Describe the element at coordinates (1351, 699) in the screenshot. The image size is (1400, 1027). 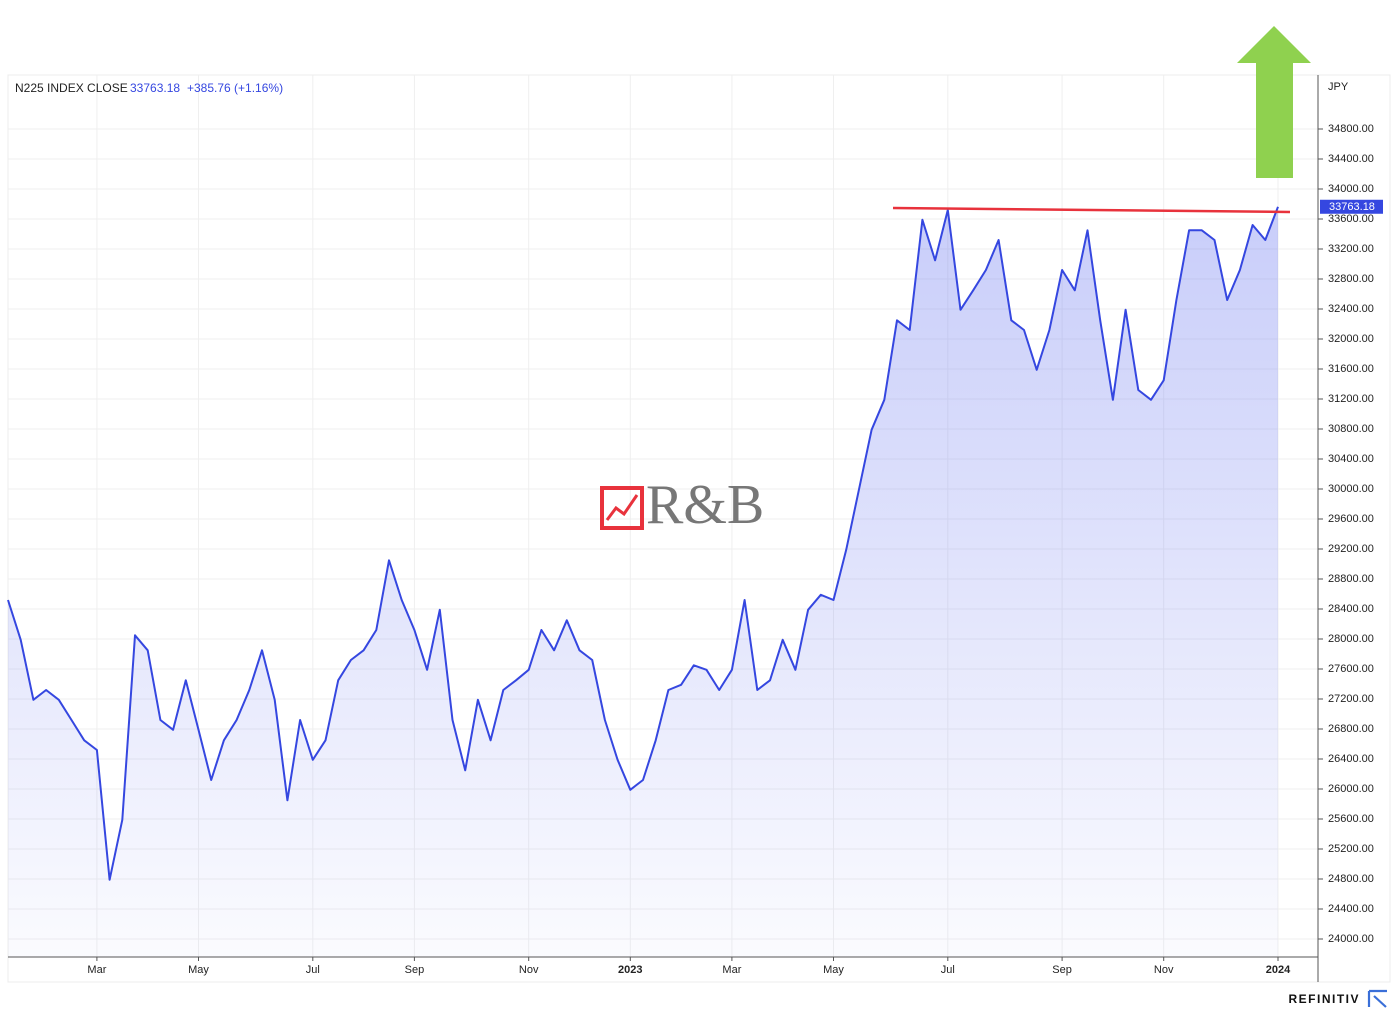
I see `y-tick-label: 27200.00` at that location.